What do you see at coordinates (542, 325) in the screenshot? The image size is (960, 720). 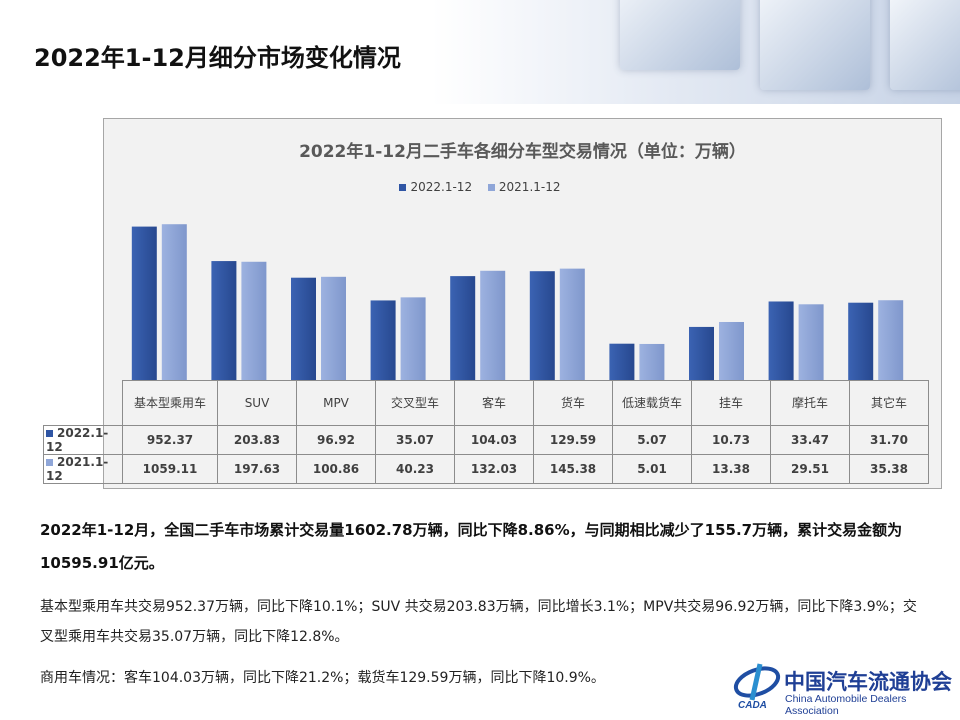 I see `bar-2022.1-12-货车` at bounding box center [542, 325].